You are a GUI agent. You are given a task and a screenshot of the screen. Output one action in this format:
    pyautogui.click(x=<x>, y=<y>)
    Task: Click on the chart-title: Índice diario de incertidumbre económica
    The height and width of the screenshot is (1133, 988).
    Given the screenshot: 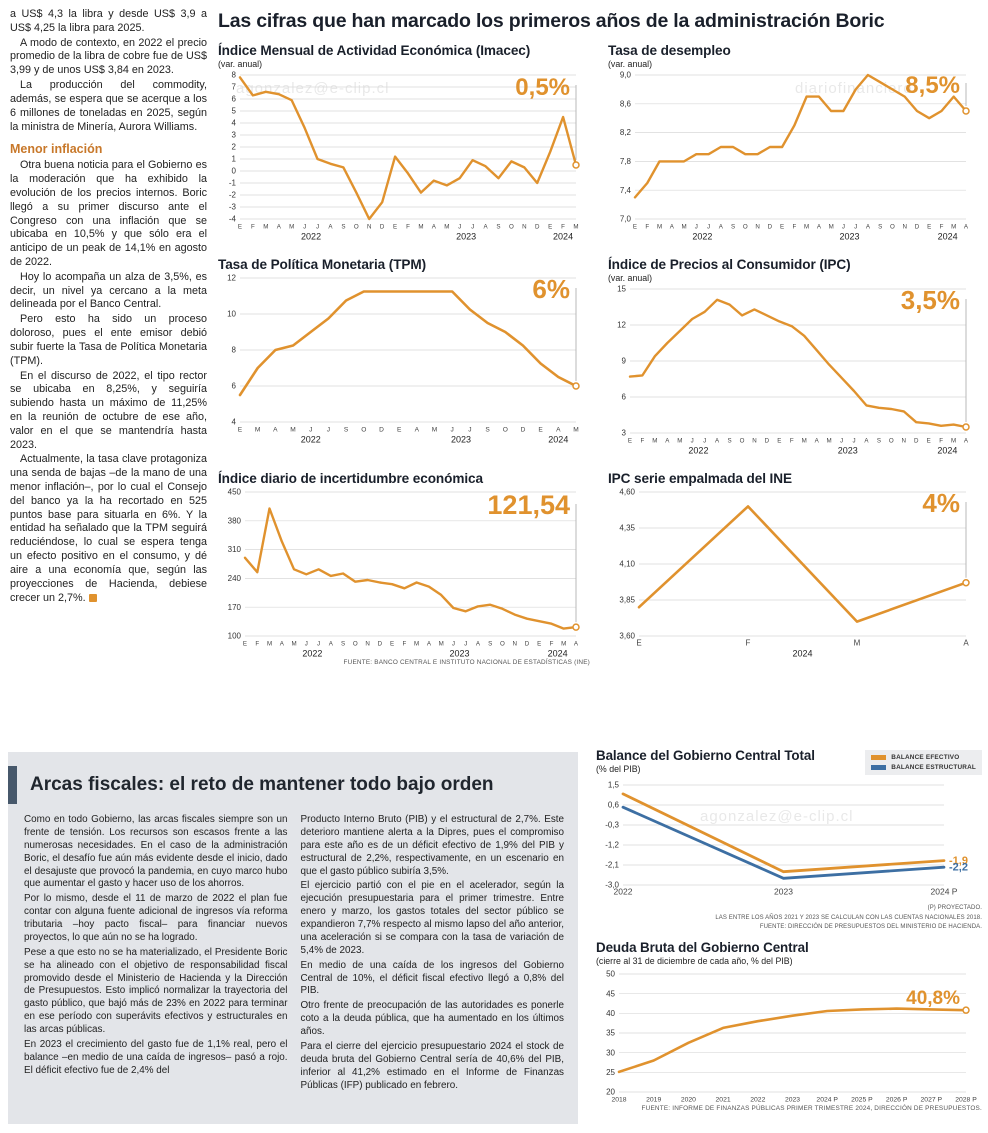 What is the action you would take?
    pyautogui.click(x=350, y=478)
    